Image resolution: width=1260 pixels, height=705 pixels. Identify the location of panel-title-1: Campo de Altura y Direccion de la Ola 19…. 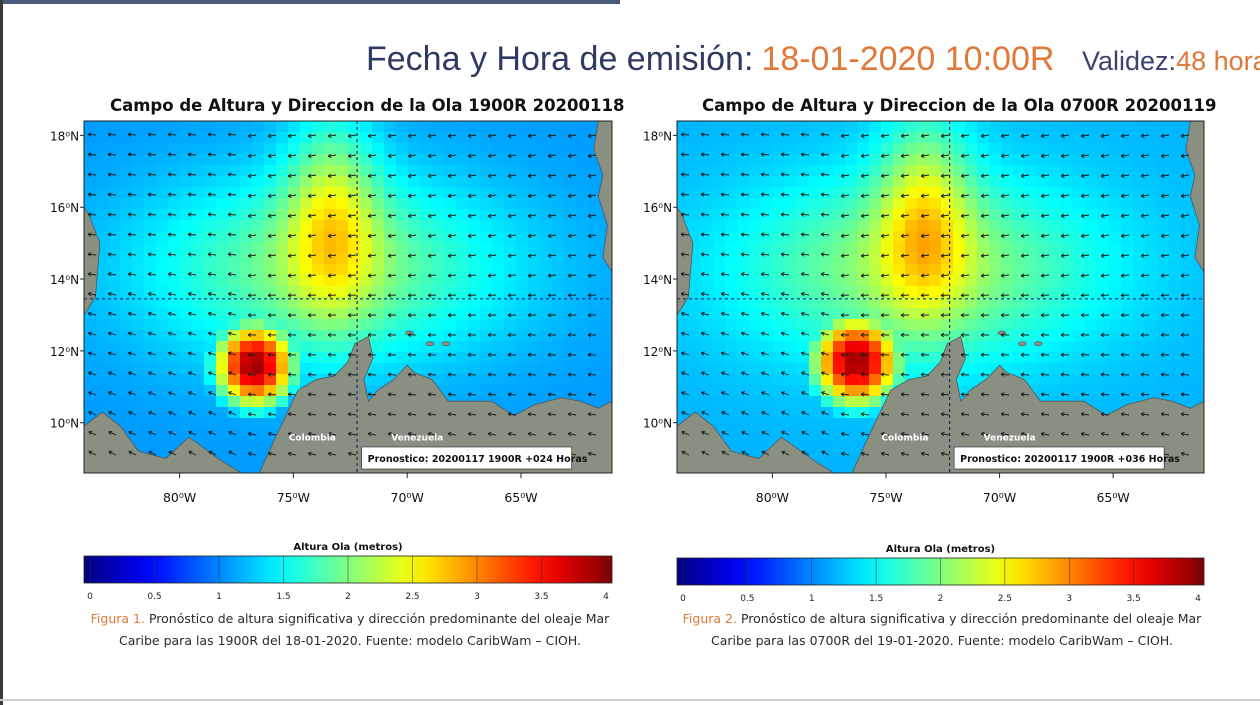
(367, 105).